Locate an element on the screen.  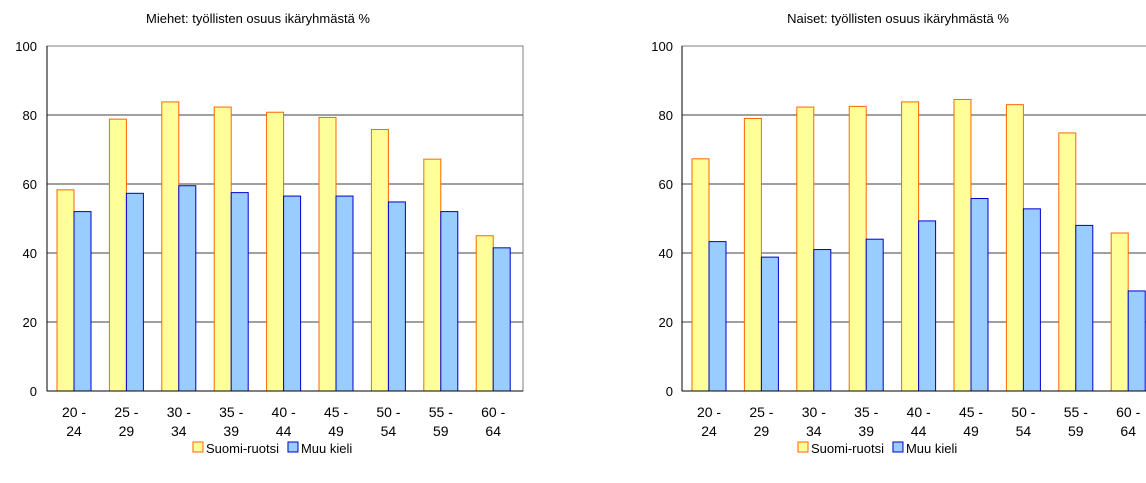
chart-title: Miehet: työllisten osuus ikäryhmästä % is located at coordinates (258, 18).